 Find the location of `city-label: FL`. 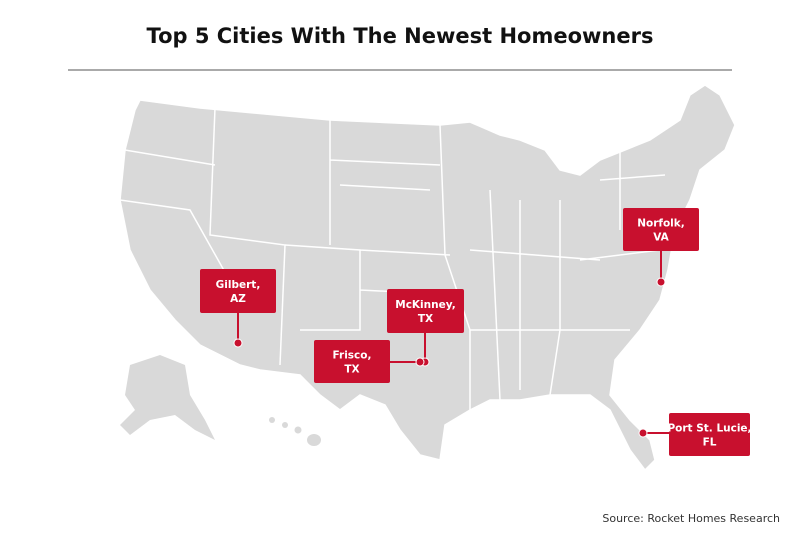

city-label: FL is located at coordinates (710, 443).